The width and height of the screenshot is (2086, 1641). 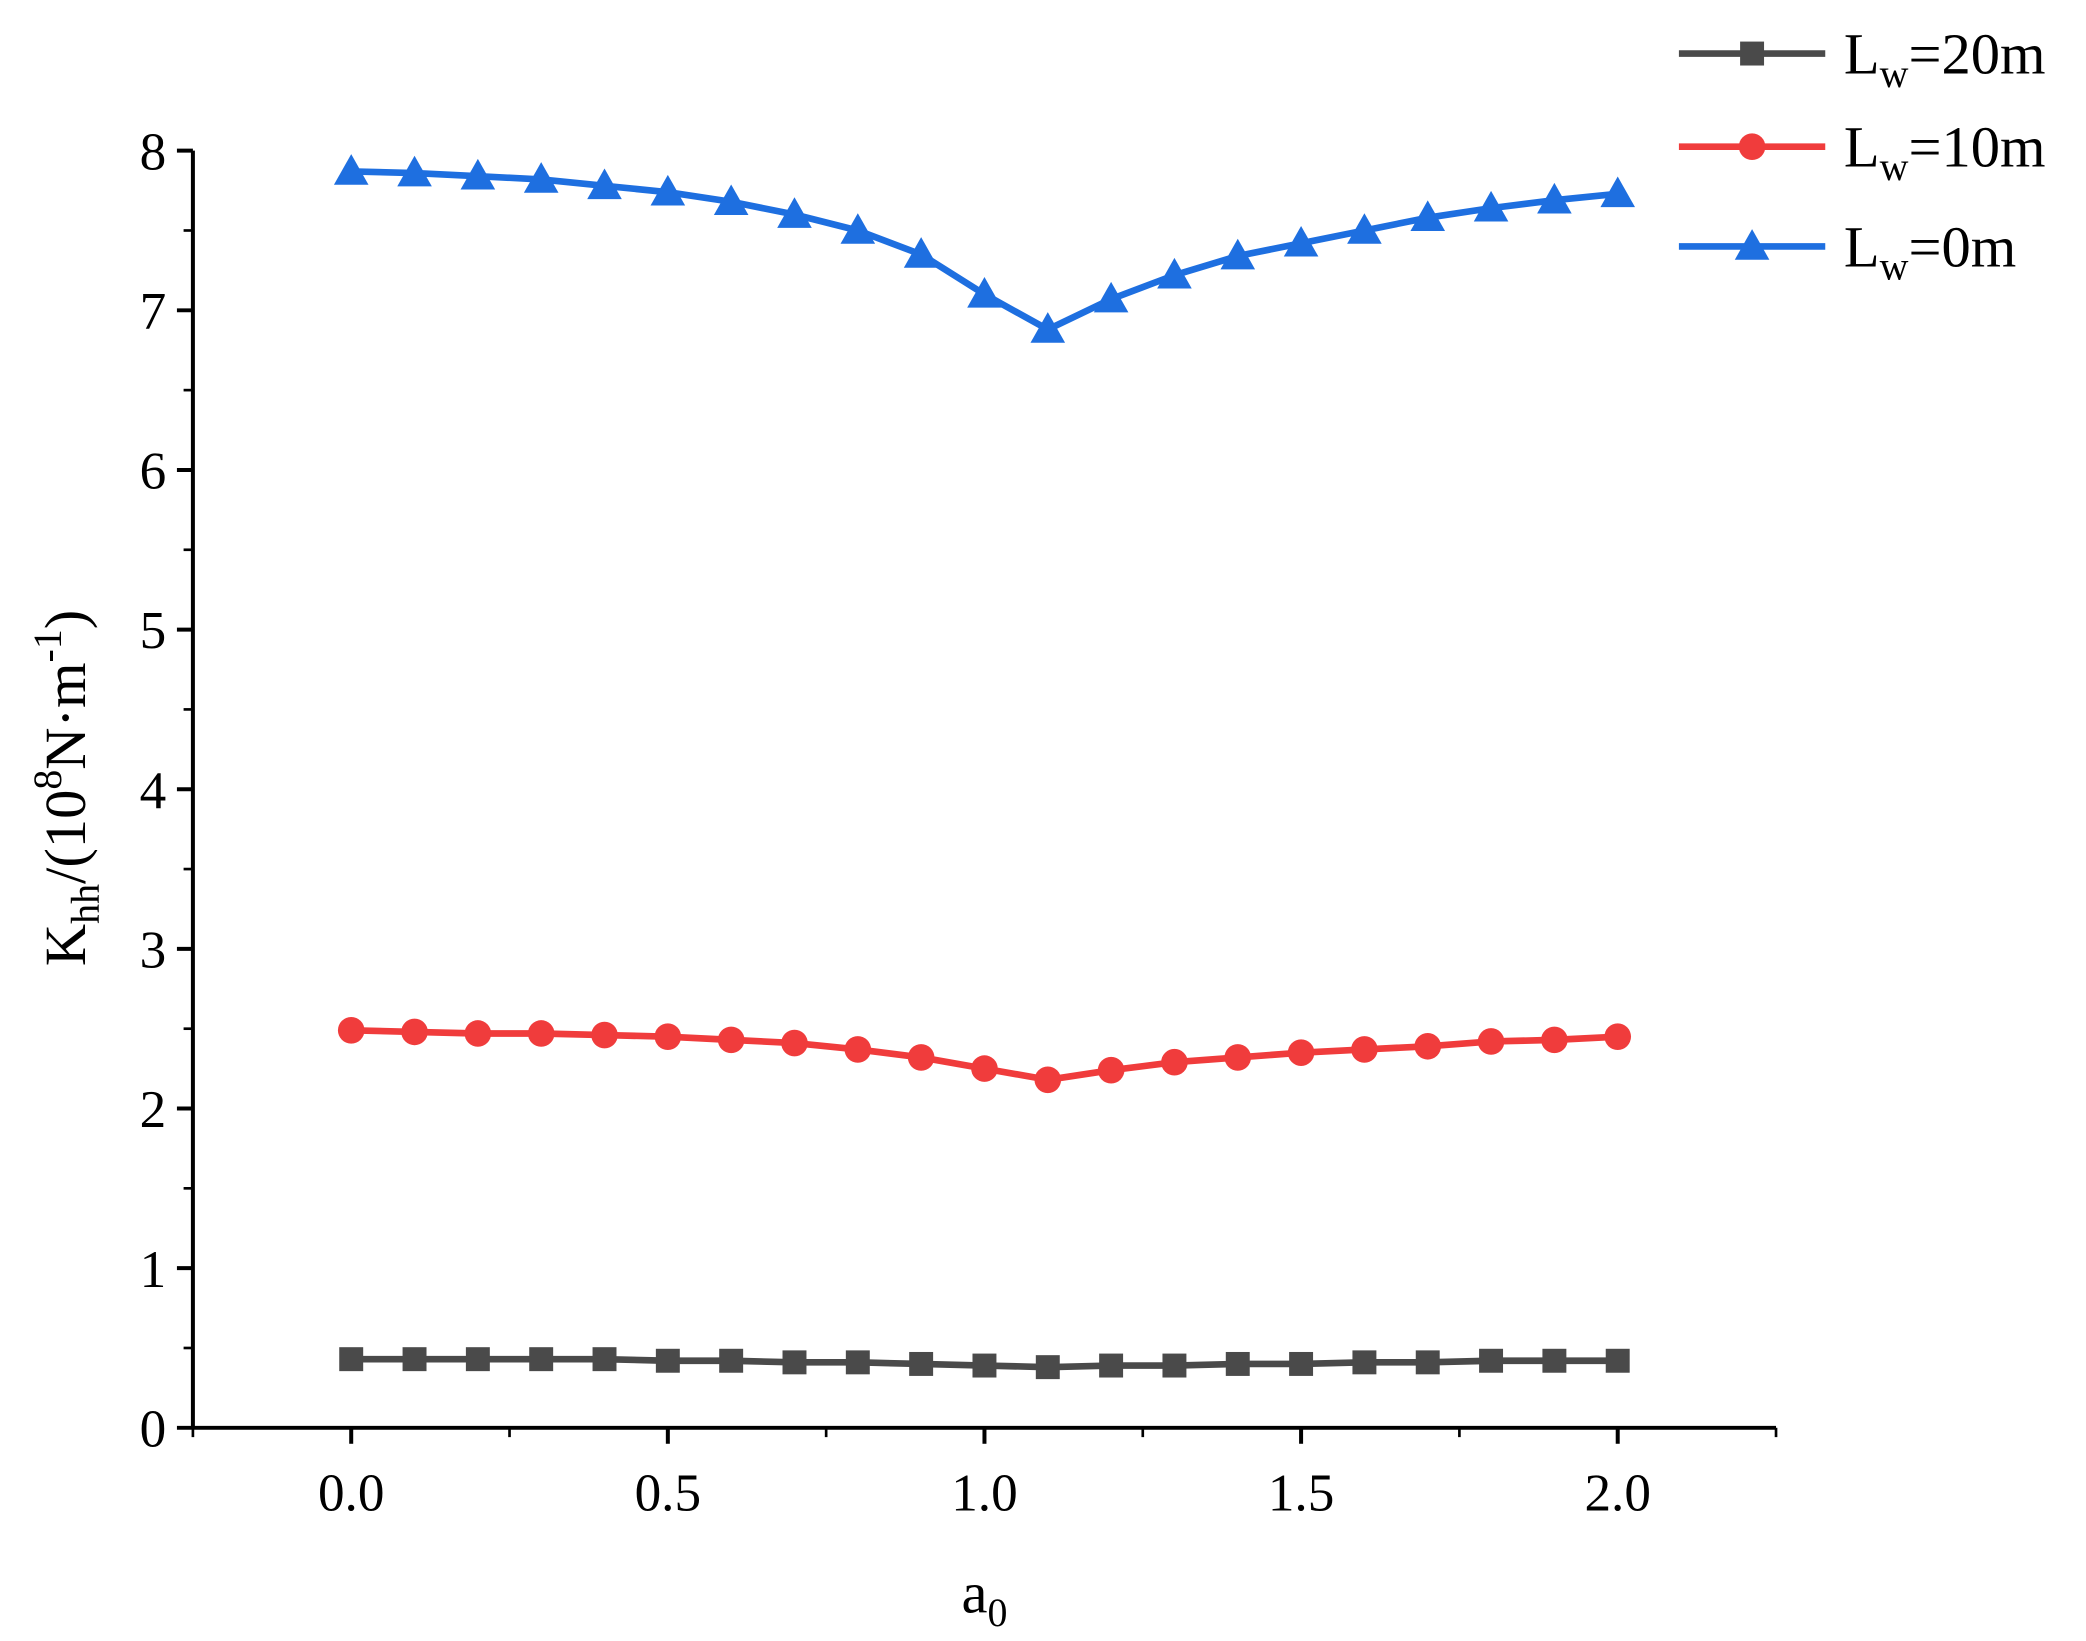 What do you see at coordinates (668, 1492) in the screenshot?
I see `x-tick-label: 0.5` at bounding box center [668, 1492].